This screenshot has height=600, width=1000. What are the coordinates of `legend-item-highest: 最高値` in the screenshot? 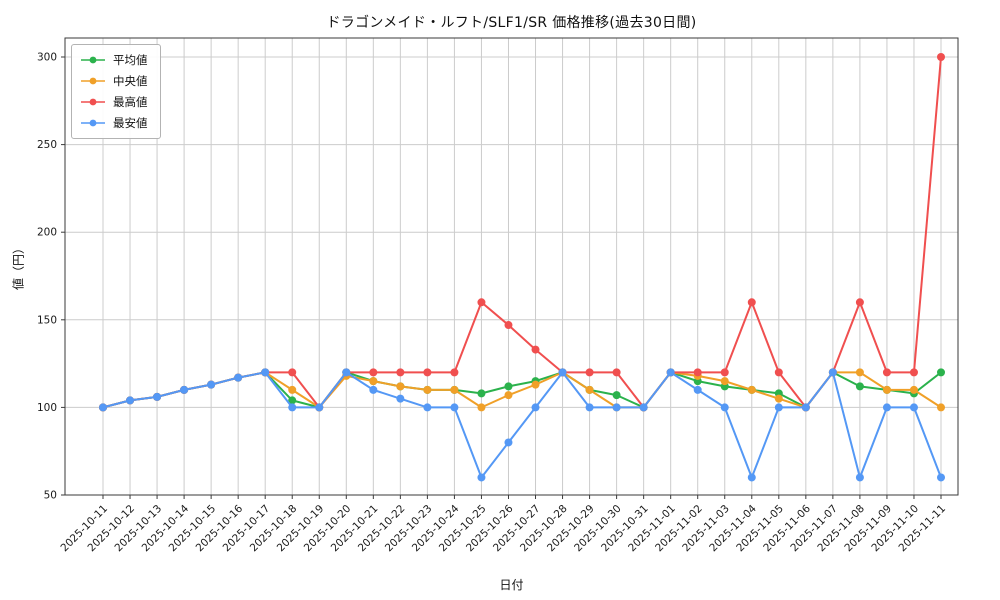 It's located at (114, 102).